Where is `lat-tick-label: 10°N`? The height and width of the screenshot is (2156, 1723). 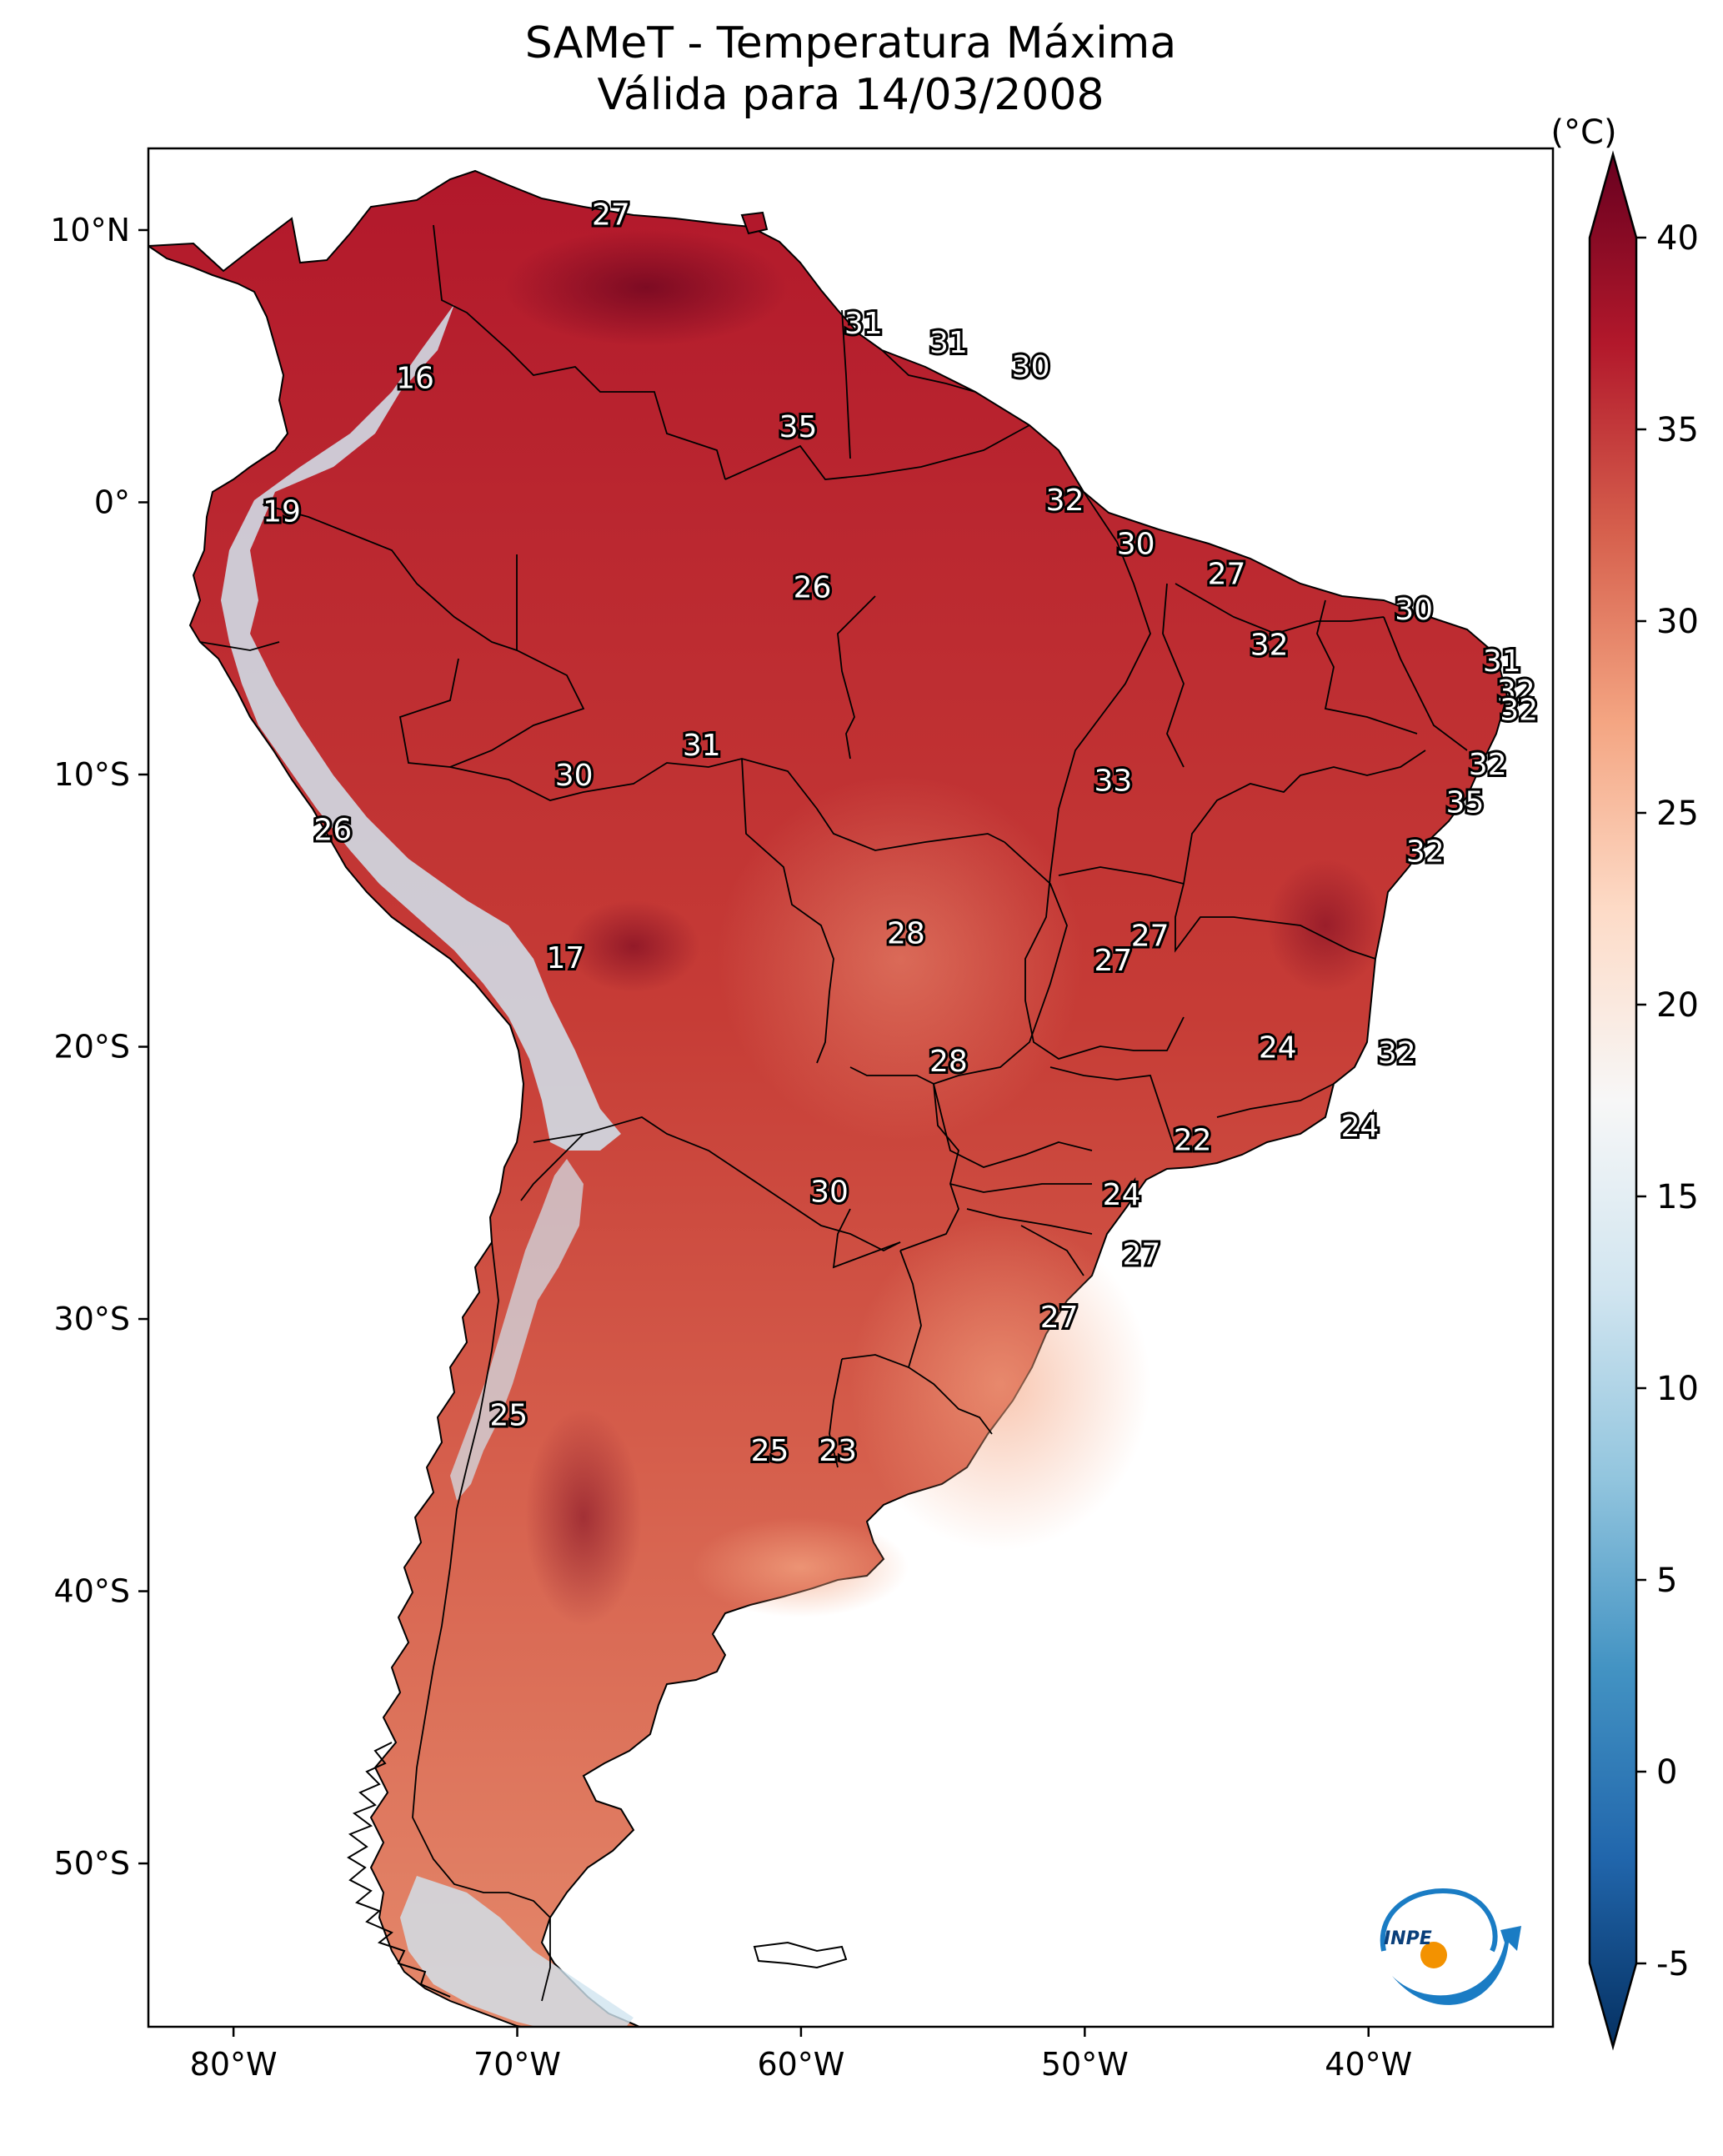
lat-tick-label: 10°N is located at coordinates (90, 230).